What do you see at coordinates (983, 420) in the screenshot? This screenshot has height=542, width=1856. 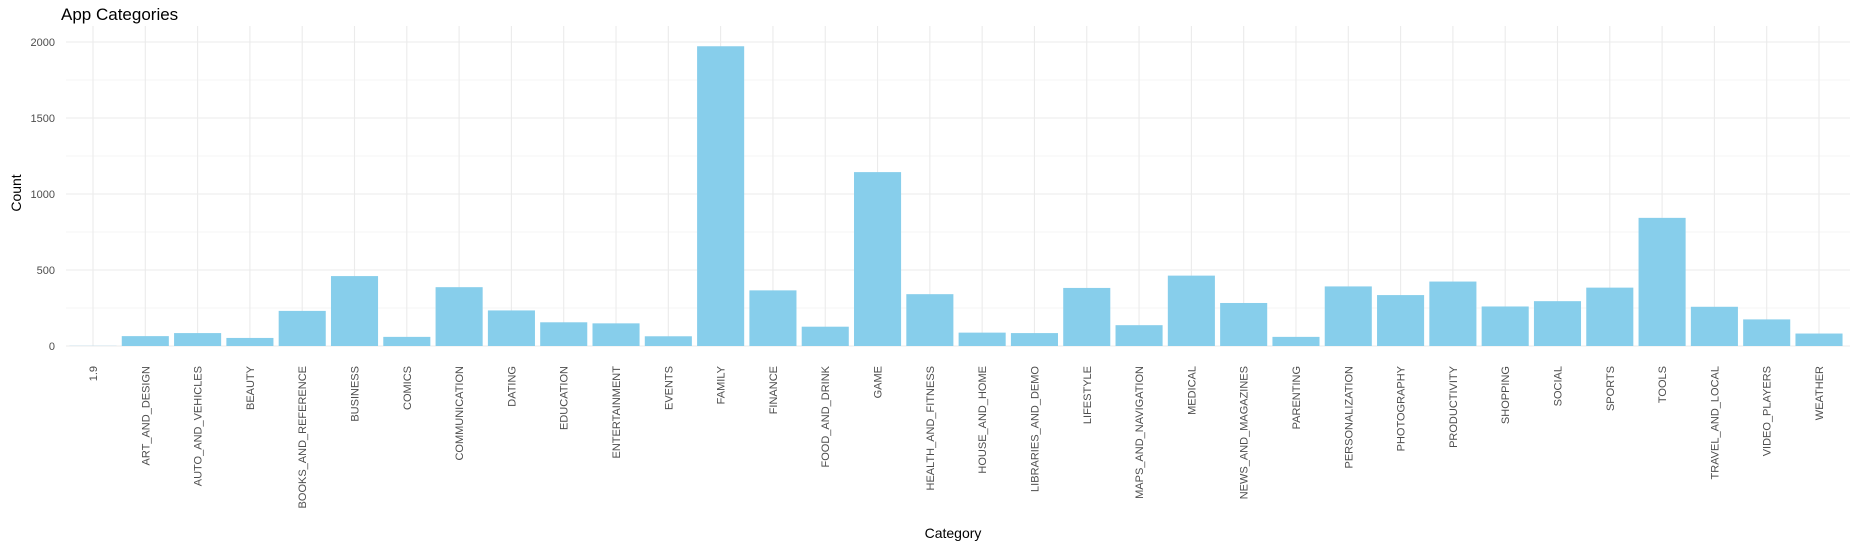 I see `x-tick-label: HOUSE_AND_HOME` at bounding box center [983, 420].